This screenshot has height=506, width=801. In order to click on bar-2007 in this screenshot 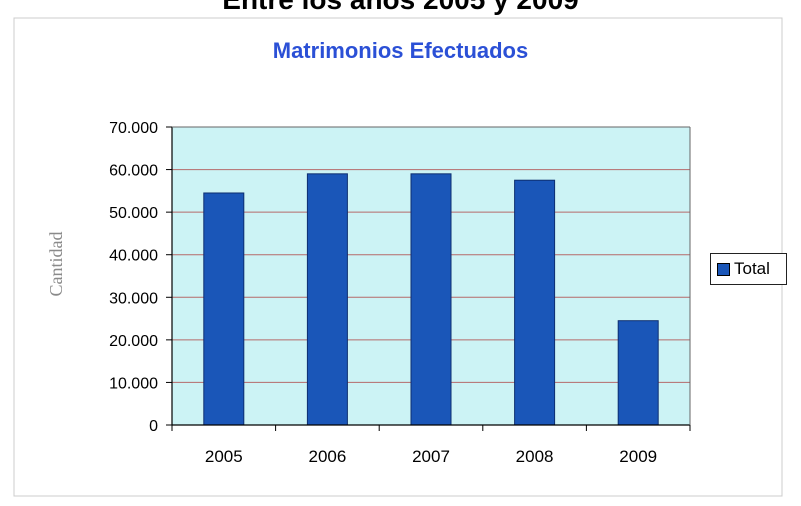, I will do `click(431, 299)`.